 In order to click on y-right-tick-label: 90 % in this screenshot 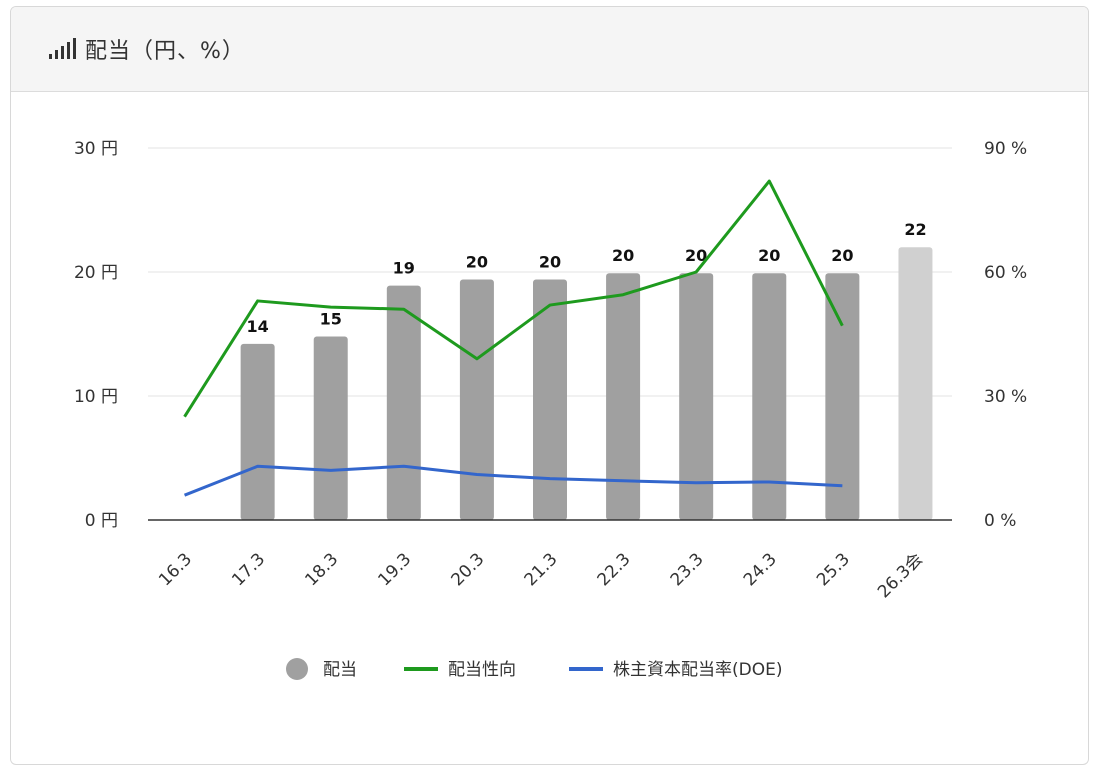, I will do `click(1005, 149)`.